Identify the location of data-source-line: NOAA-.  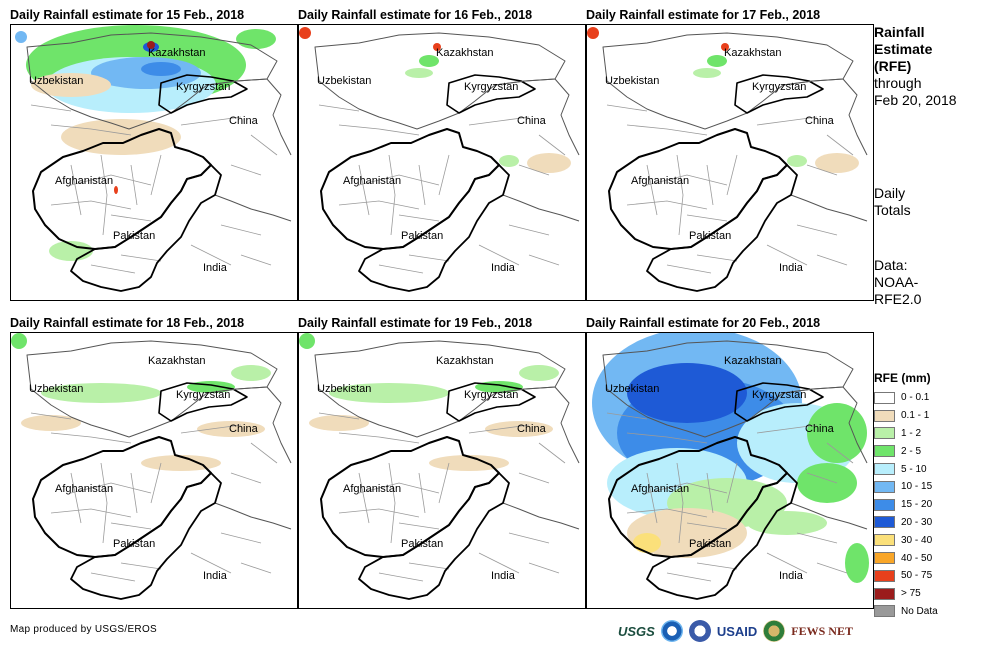
(896, 282).